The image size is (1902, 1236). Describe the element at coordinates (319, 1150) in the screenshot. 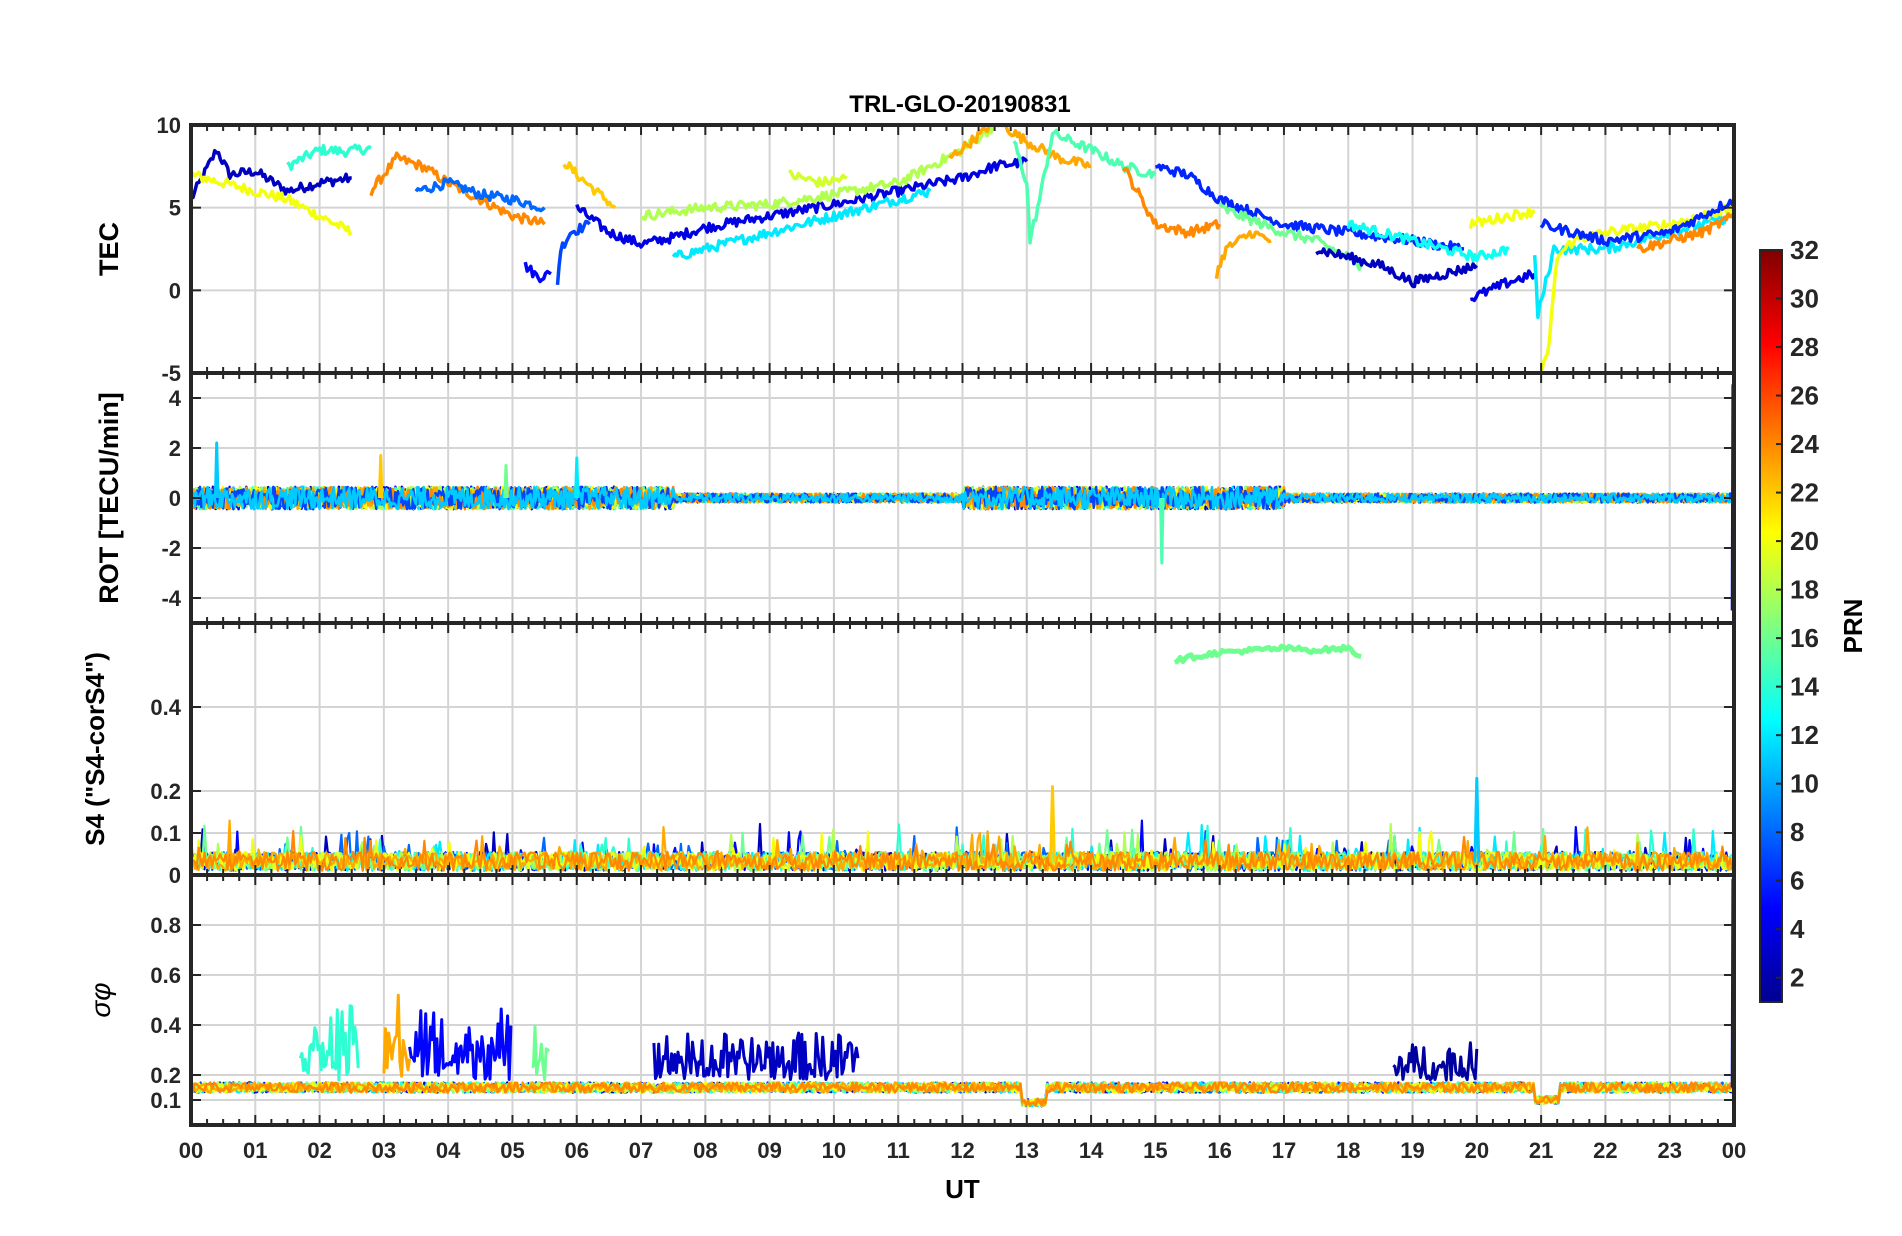

I see `x-tick-label: 02` at that location.